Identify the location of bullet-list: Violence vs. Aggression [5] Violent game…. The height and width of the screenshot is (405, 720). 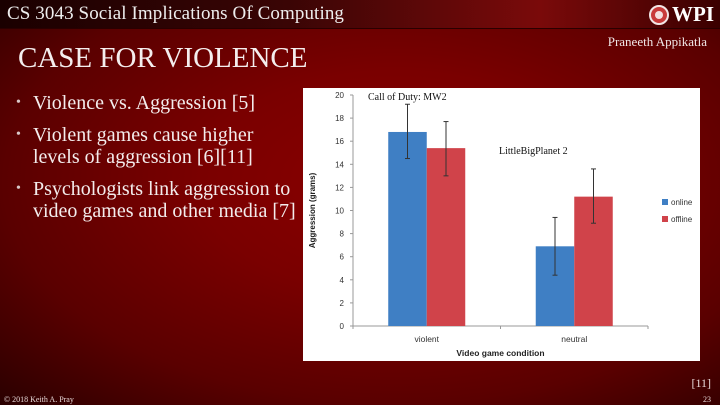
(156, 162).